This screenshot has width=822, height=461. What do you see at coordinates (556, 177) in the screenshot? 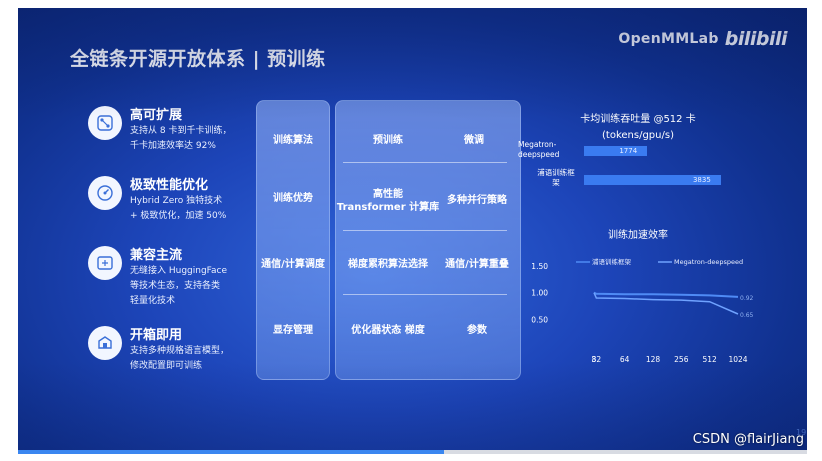
I see `bar-category-label: 浦语训练框 架` at bounding box center [556, 177].